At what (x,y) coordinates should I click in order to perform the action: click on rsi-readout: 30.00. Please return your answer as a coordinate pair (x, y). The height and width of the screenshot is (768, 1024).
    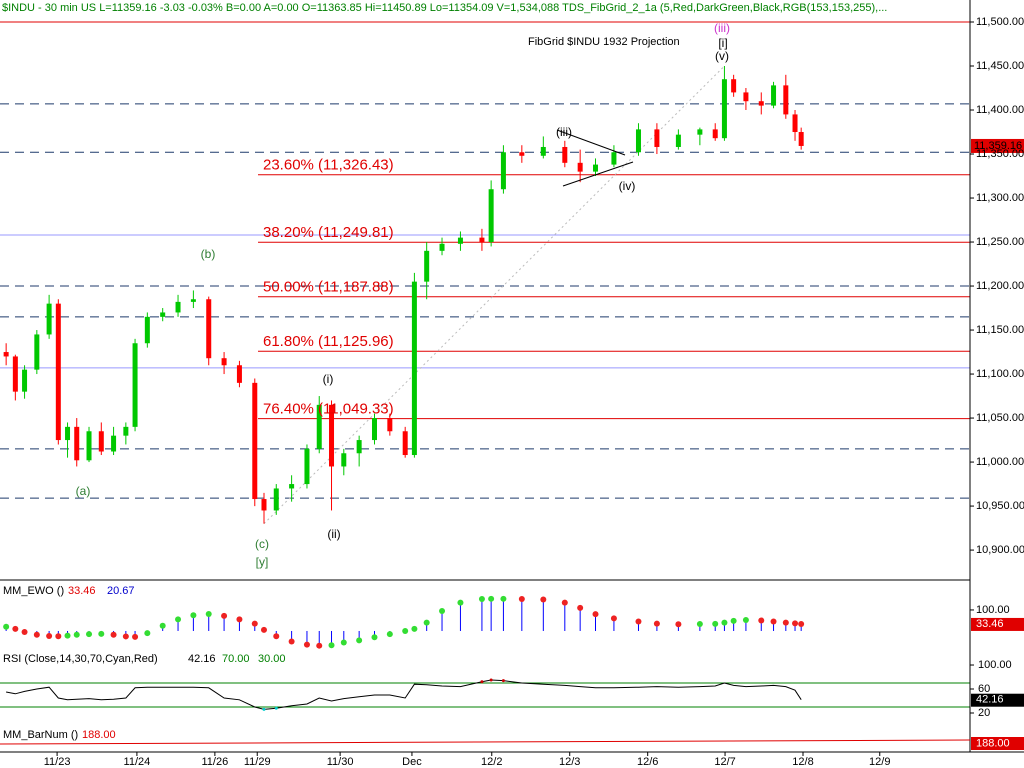
    Looking at the image, I should click on (272, 659).